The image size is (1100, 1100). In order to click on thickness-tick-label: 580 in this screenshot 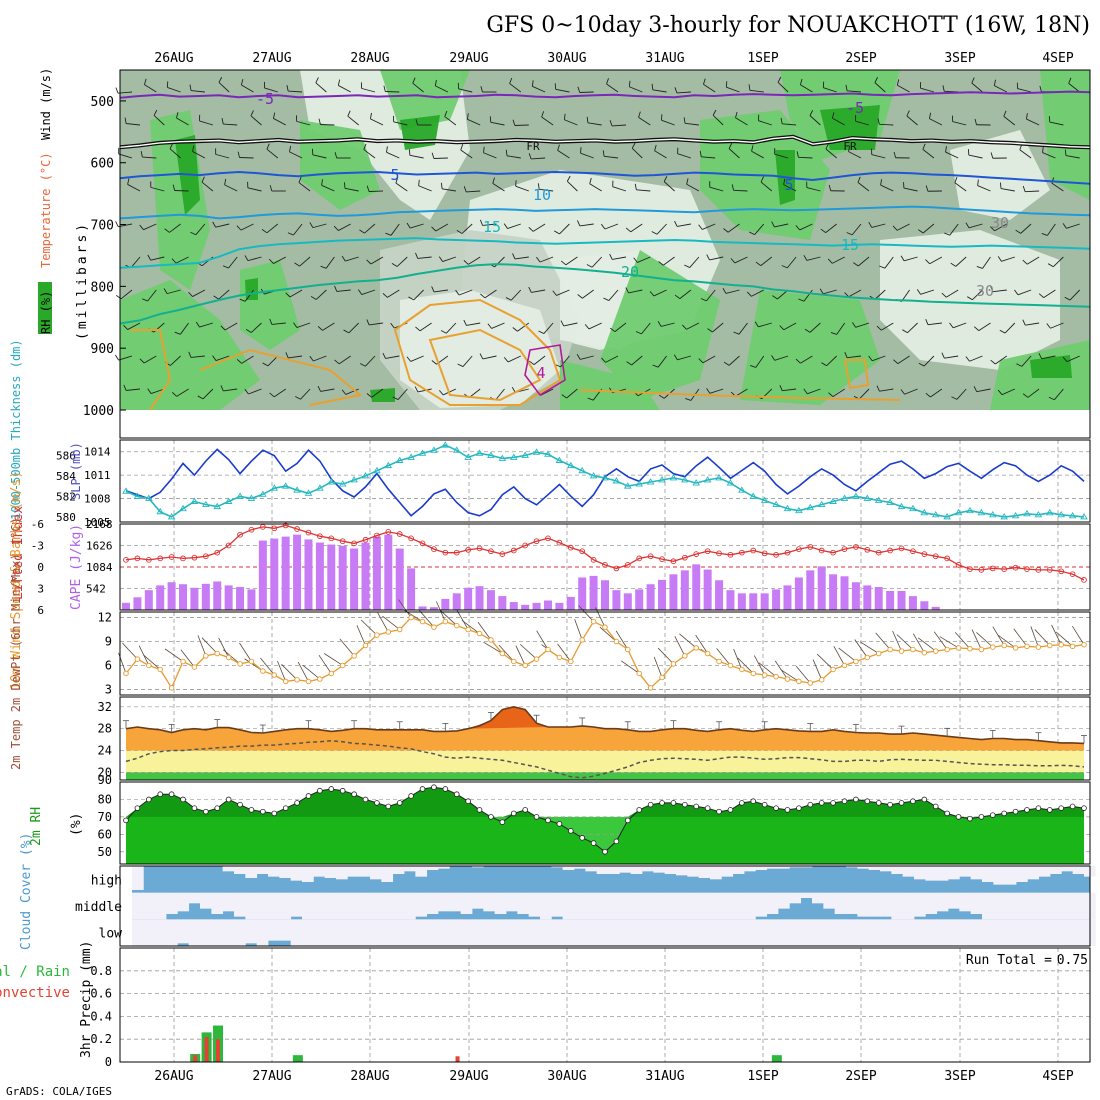, I will do `click(66, 517)`.